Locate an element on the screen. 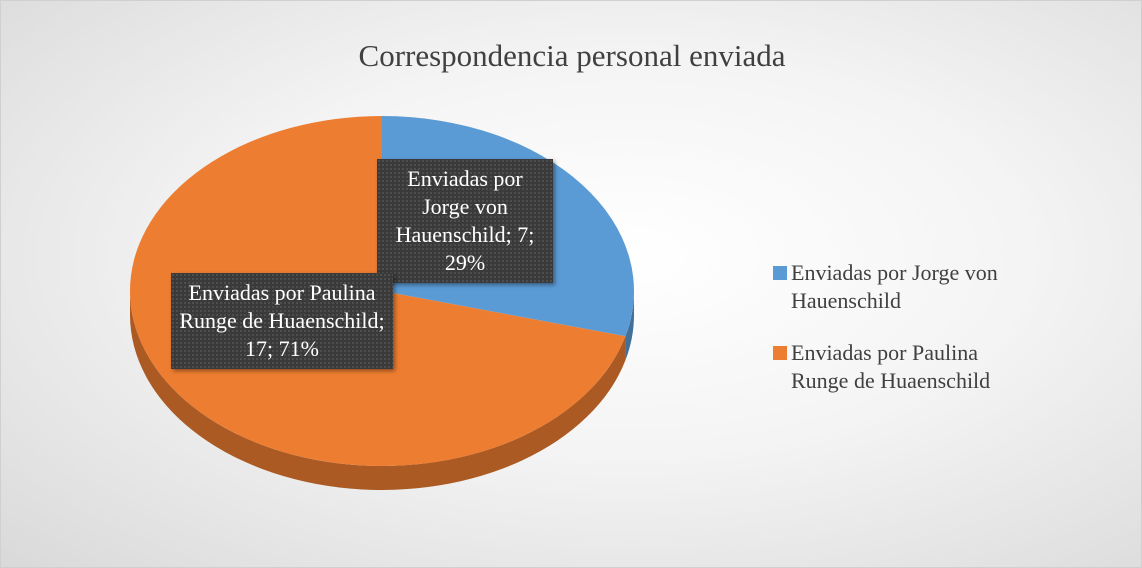 The image size is (1142, 568). legend-item: Enviadas por Jorge von Hauenschild is located at coordinates (893, 287).